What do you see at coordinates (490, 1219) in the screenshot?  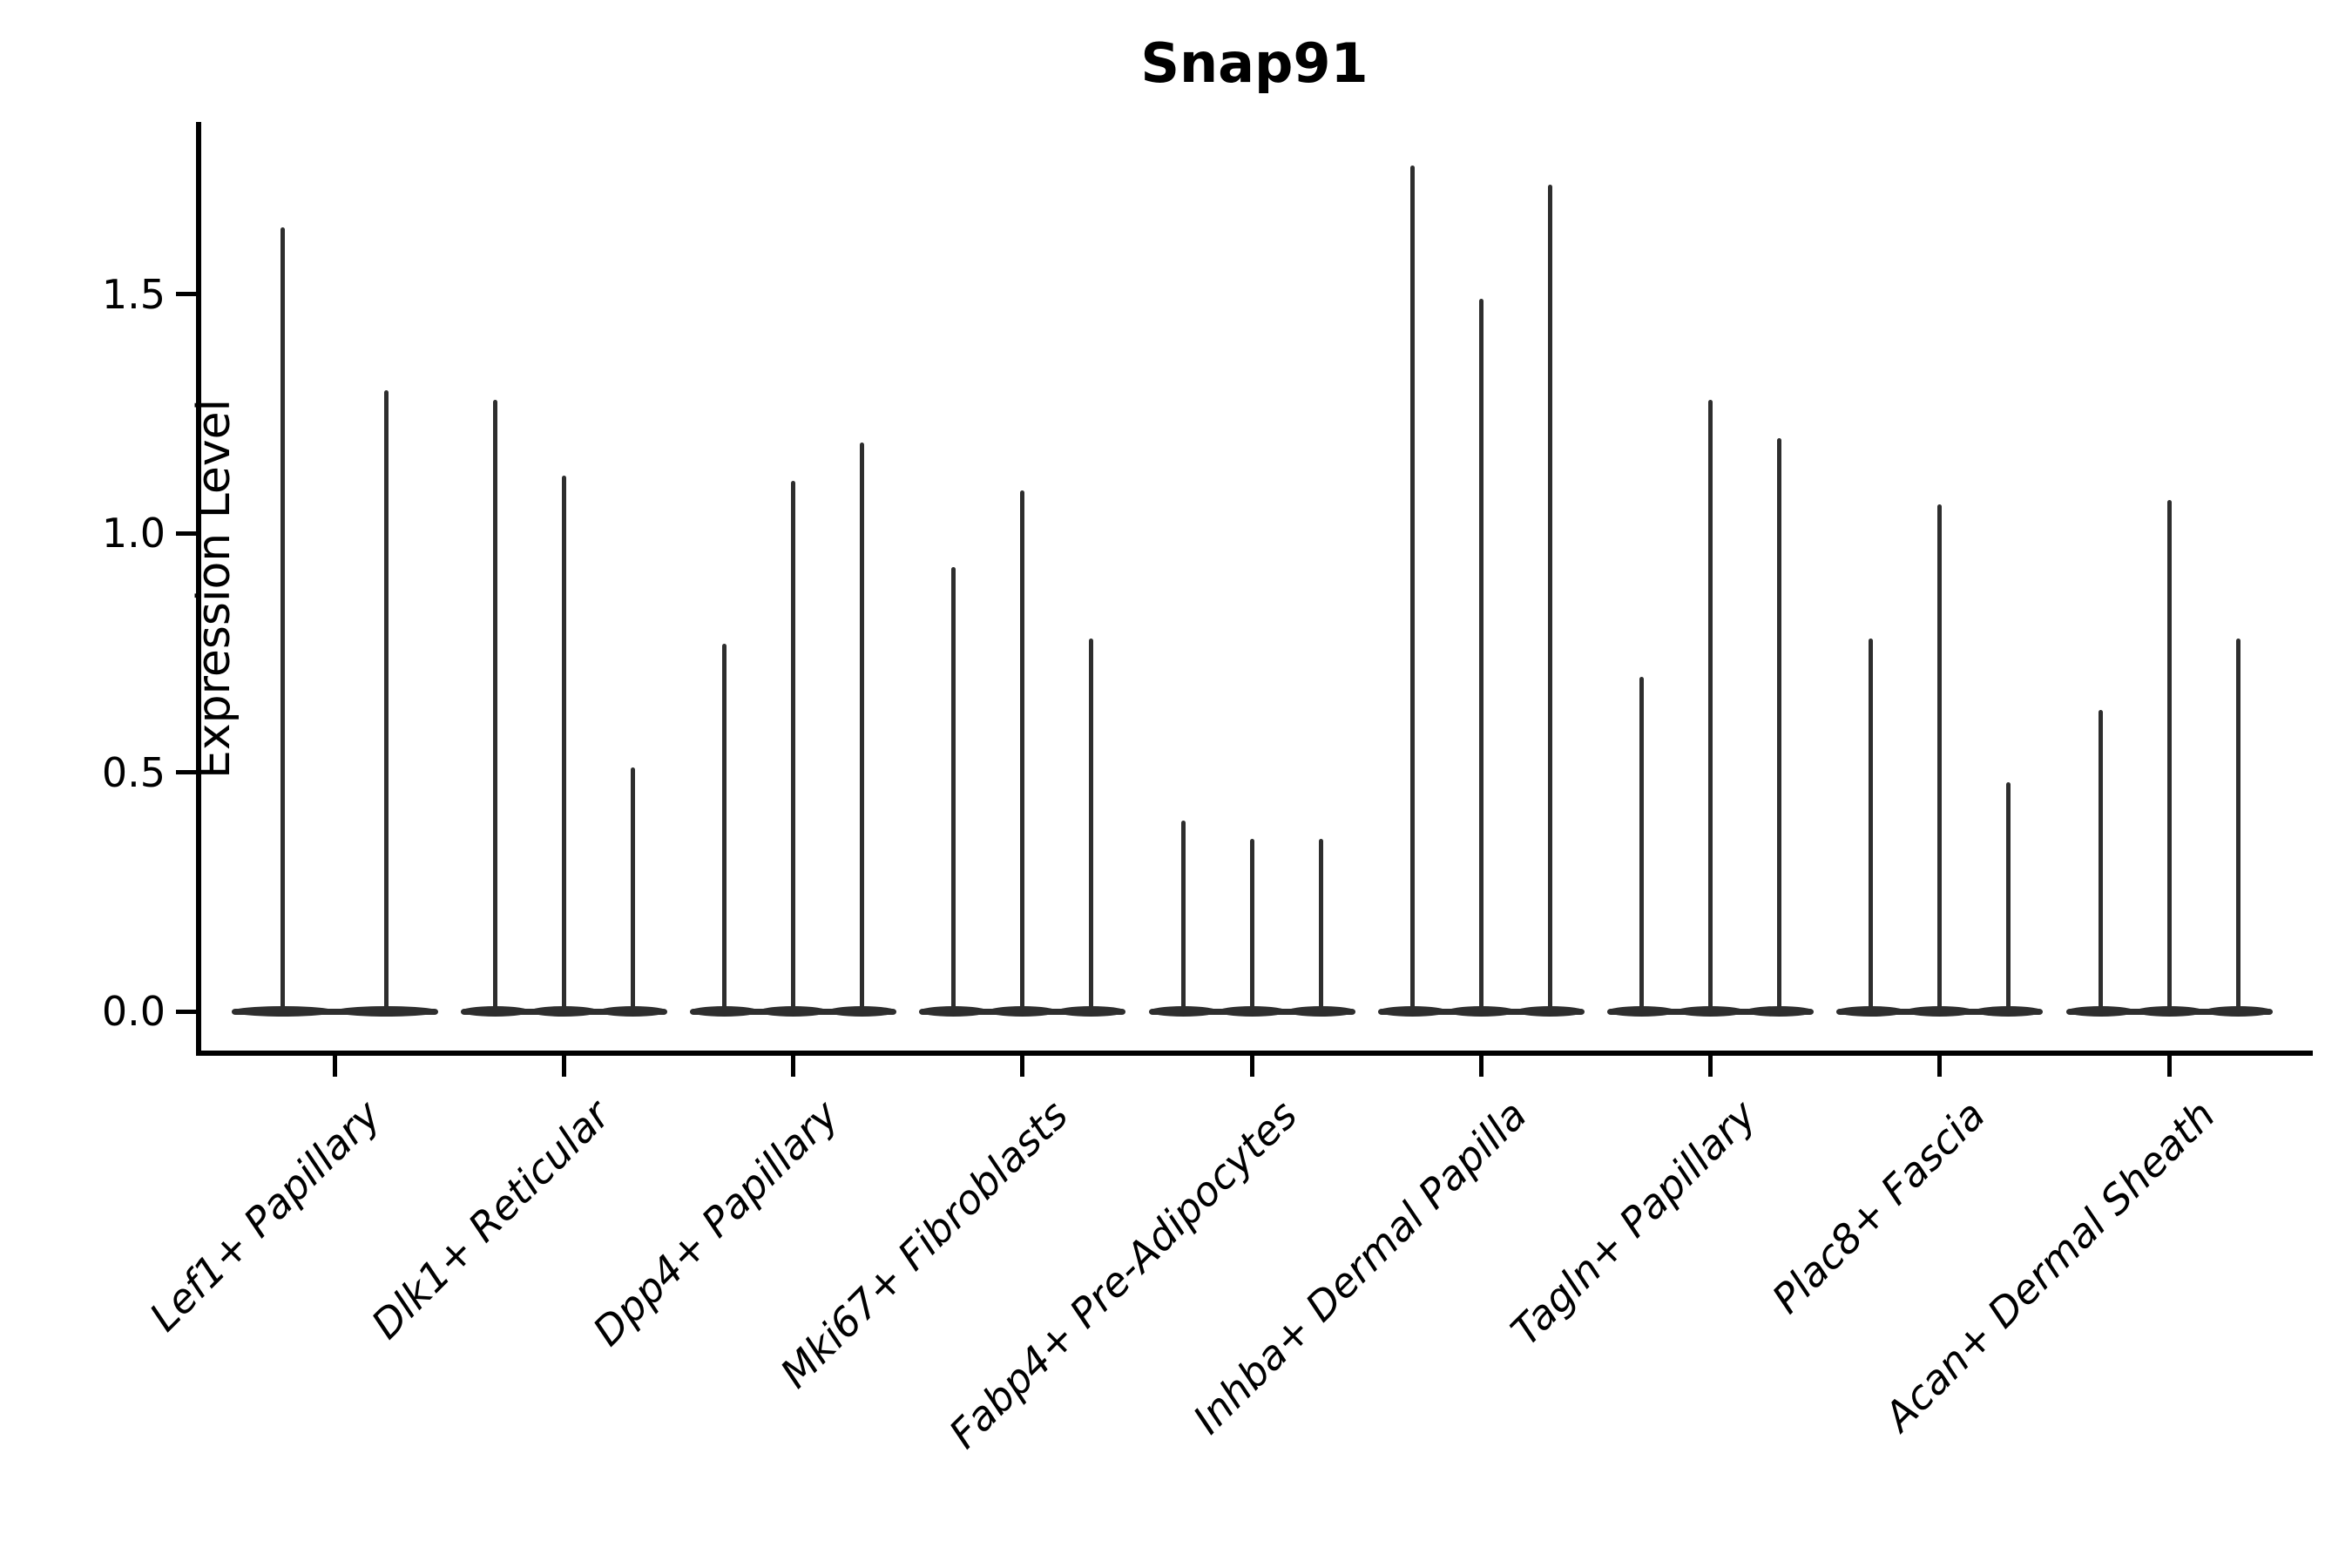 I see `x-category-label: Dlk1+ Reticular` at bounding box center [490, 1219].